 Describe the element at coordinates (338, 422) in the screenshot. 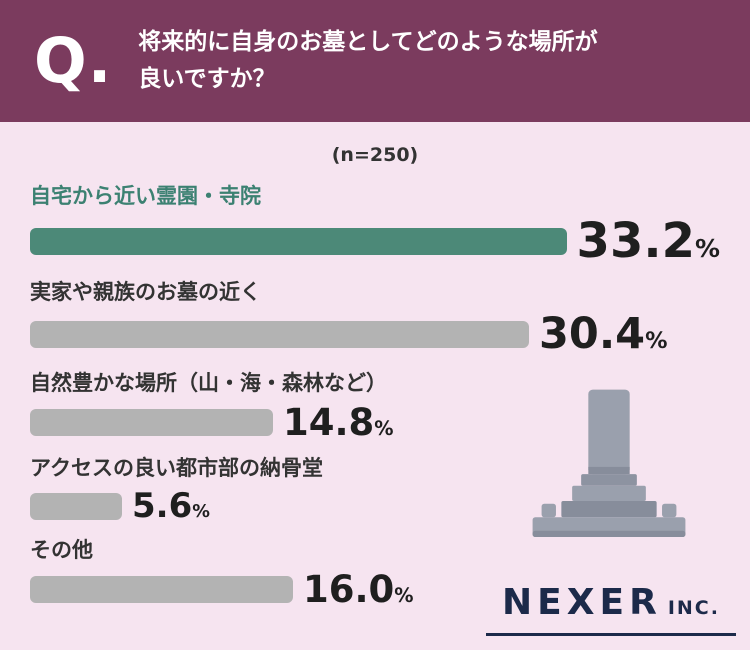

I see `value-label: 14.8%` at that location.